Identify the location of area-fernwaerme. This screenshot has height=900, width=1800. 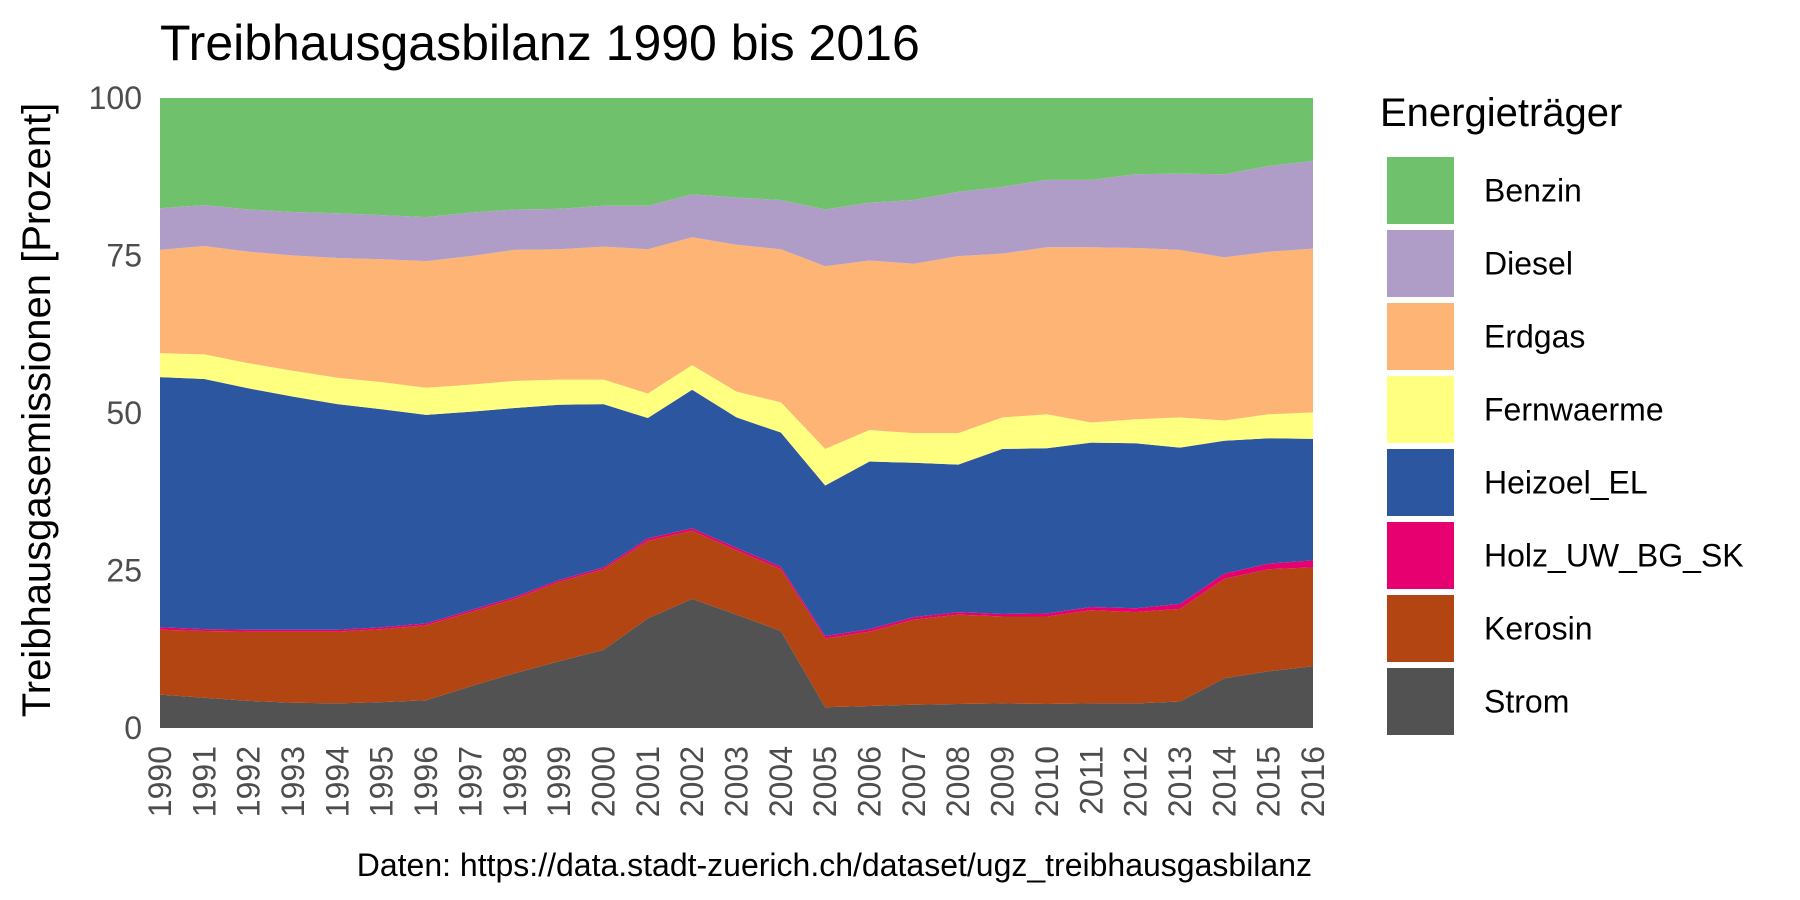
(736, 419).